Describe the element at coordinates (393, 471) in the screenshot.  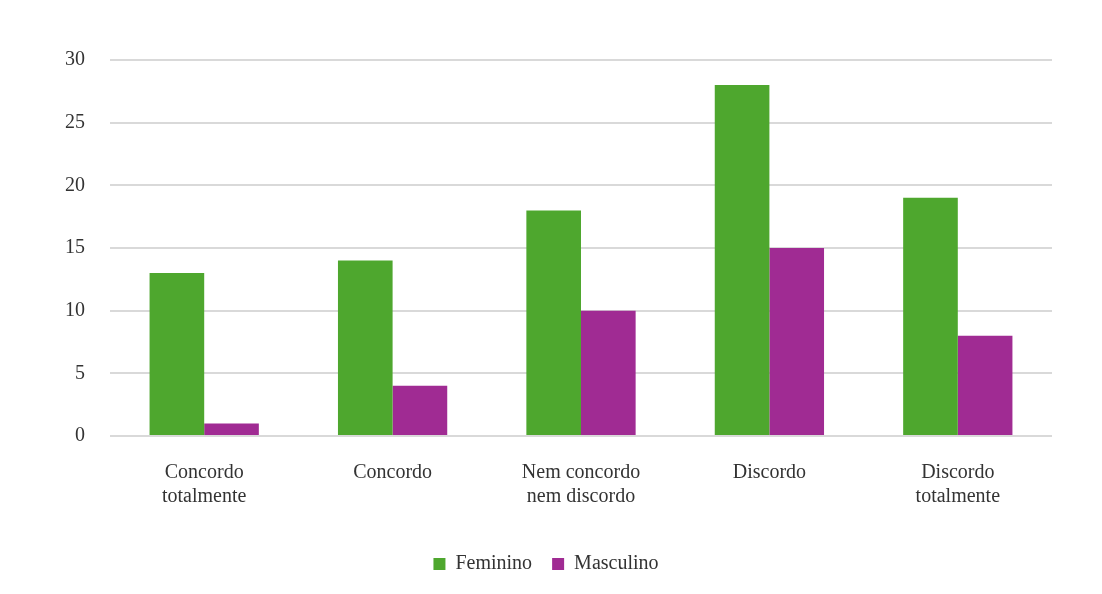
I see `x-tick-label: Concordo` at that location.